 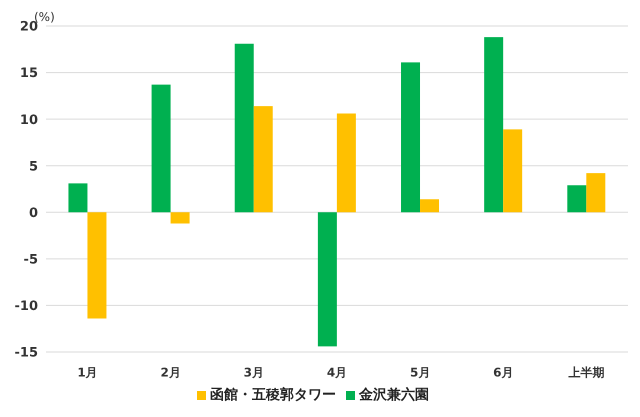 I want to click on x-tick-label: 4月, so click(x=337, y=373).